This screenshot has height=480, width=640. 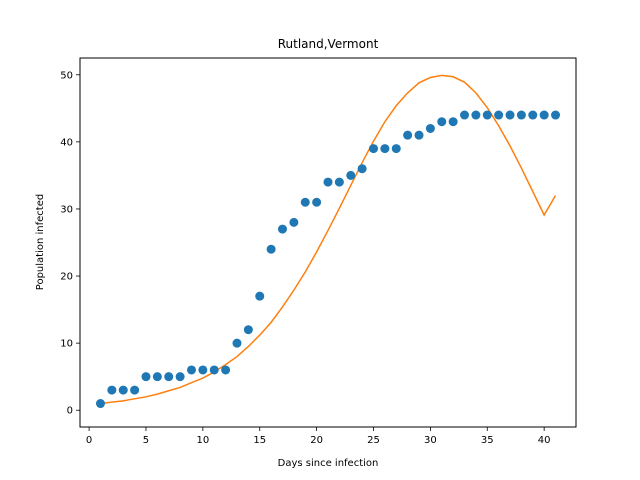 I want to click on y-tick-label: 20, so click(x=66, y=277).